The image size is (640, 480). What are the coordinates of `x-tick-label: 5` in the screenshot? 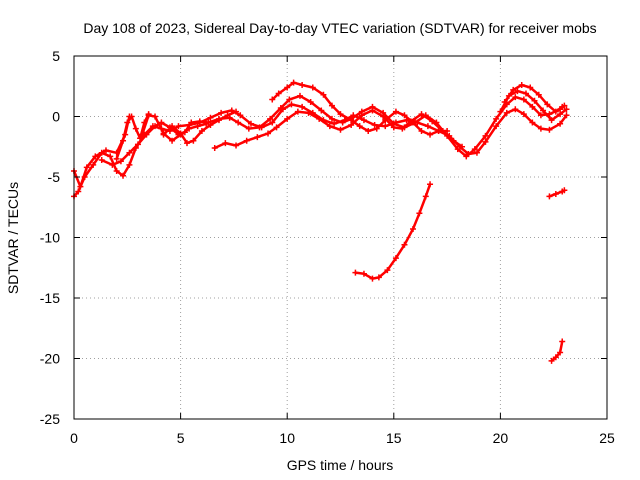 It's located at (181, 438).